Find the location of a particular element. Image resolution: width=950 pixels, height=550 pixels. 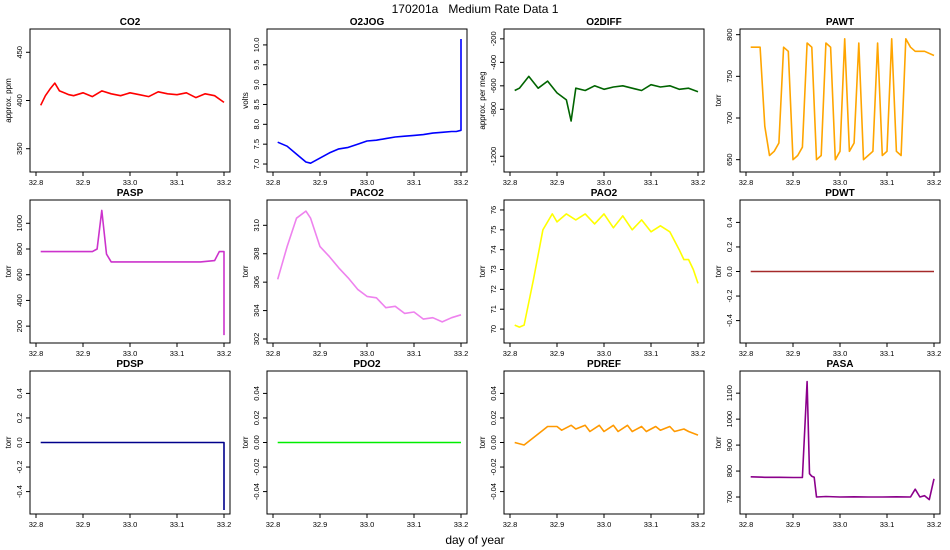

y-tick-label: 650 is located at coordinates (729, 159).